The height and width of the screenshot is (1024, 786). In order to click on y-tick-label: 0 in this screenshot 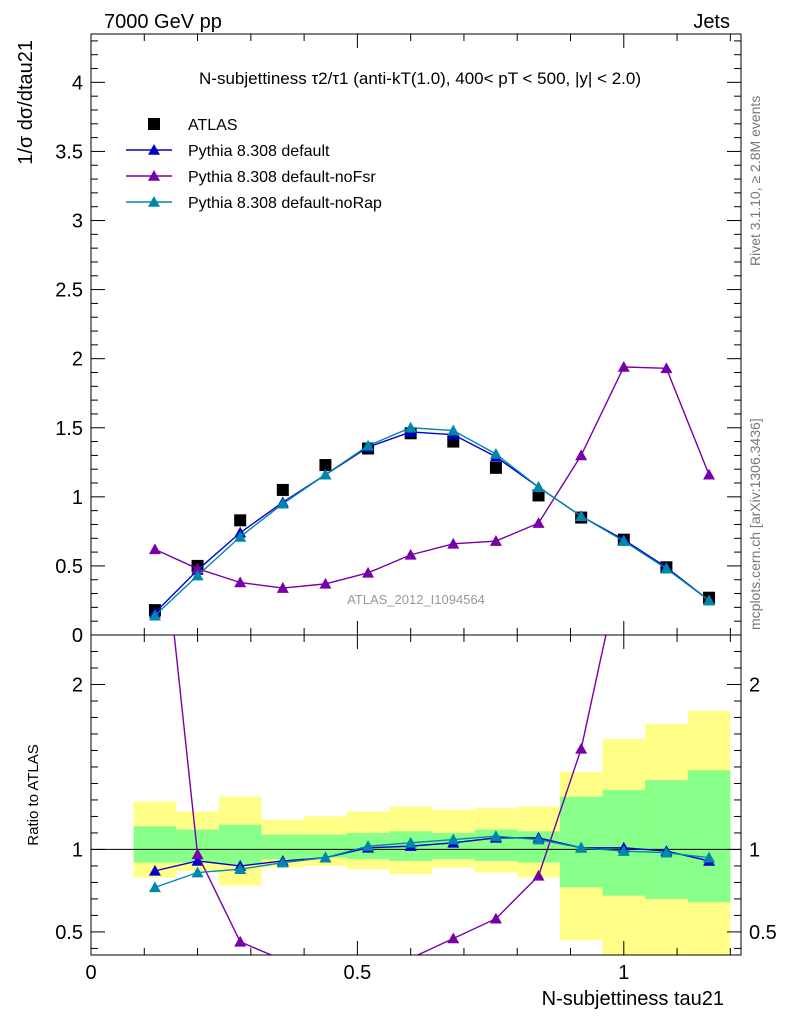, I will do `click(77, 636)`.